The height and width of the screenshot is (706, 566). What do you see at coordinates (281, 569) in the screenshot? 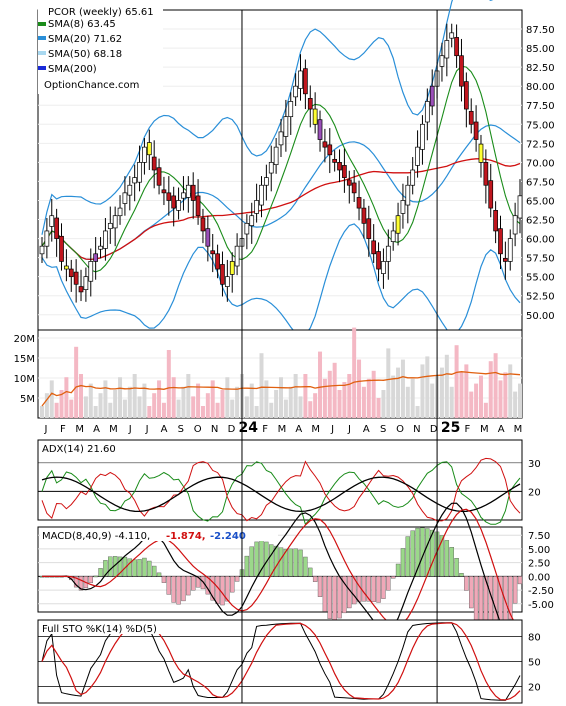
I see `macd-signal-line` at bounding box center [281, 569].